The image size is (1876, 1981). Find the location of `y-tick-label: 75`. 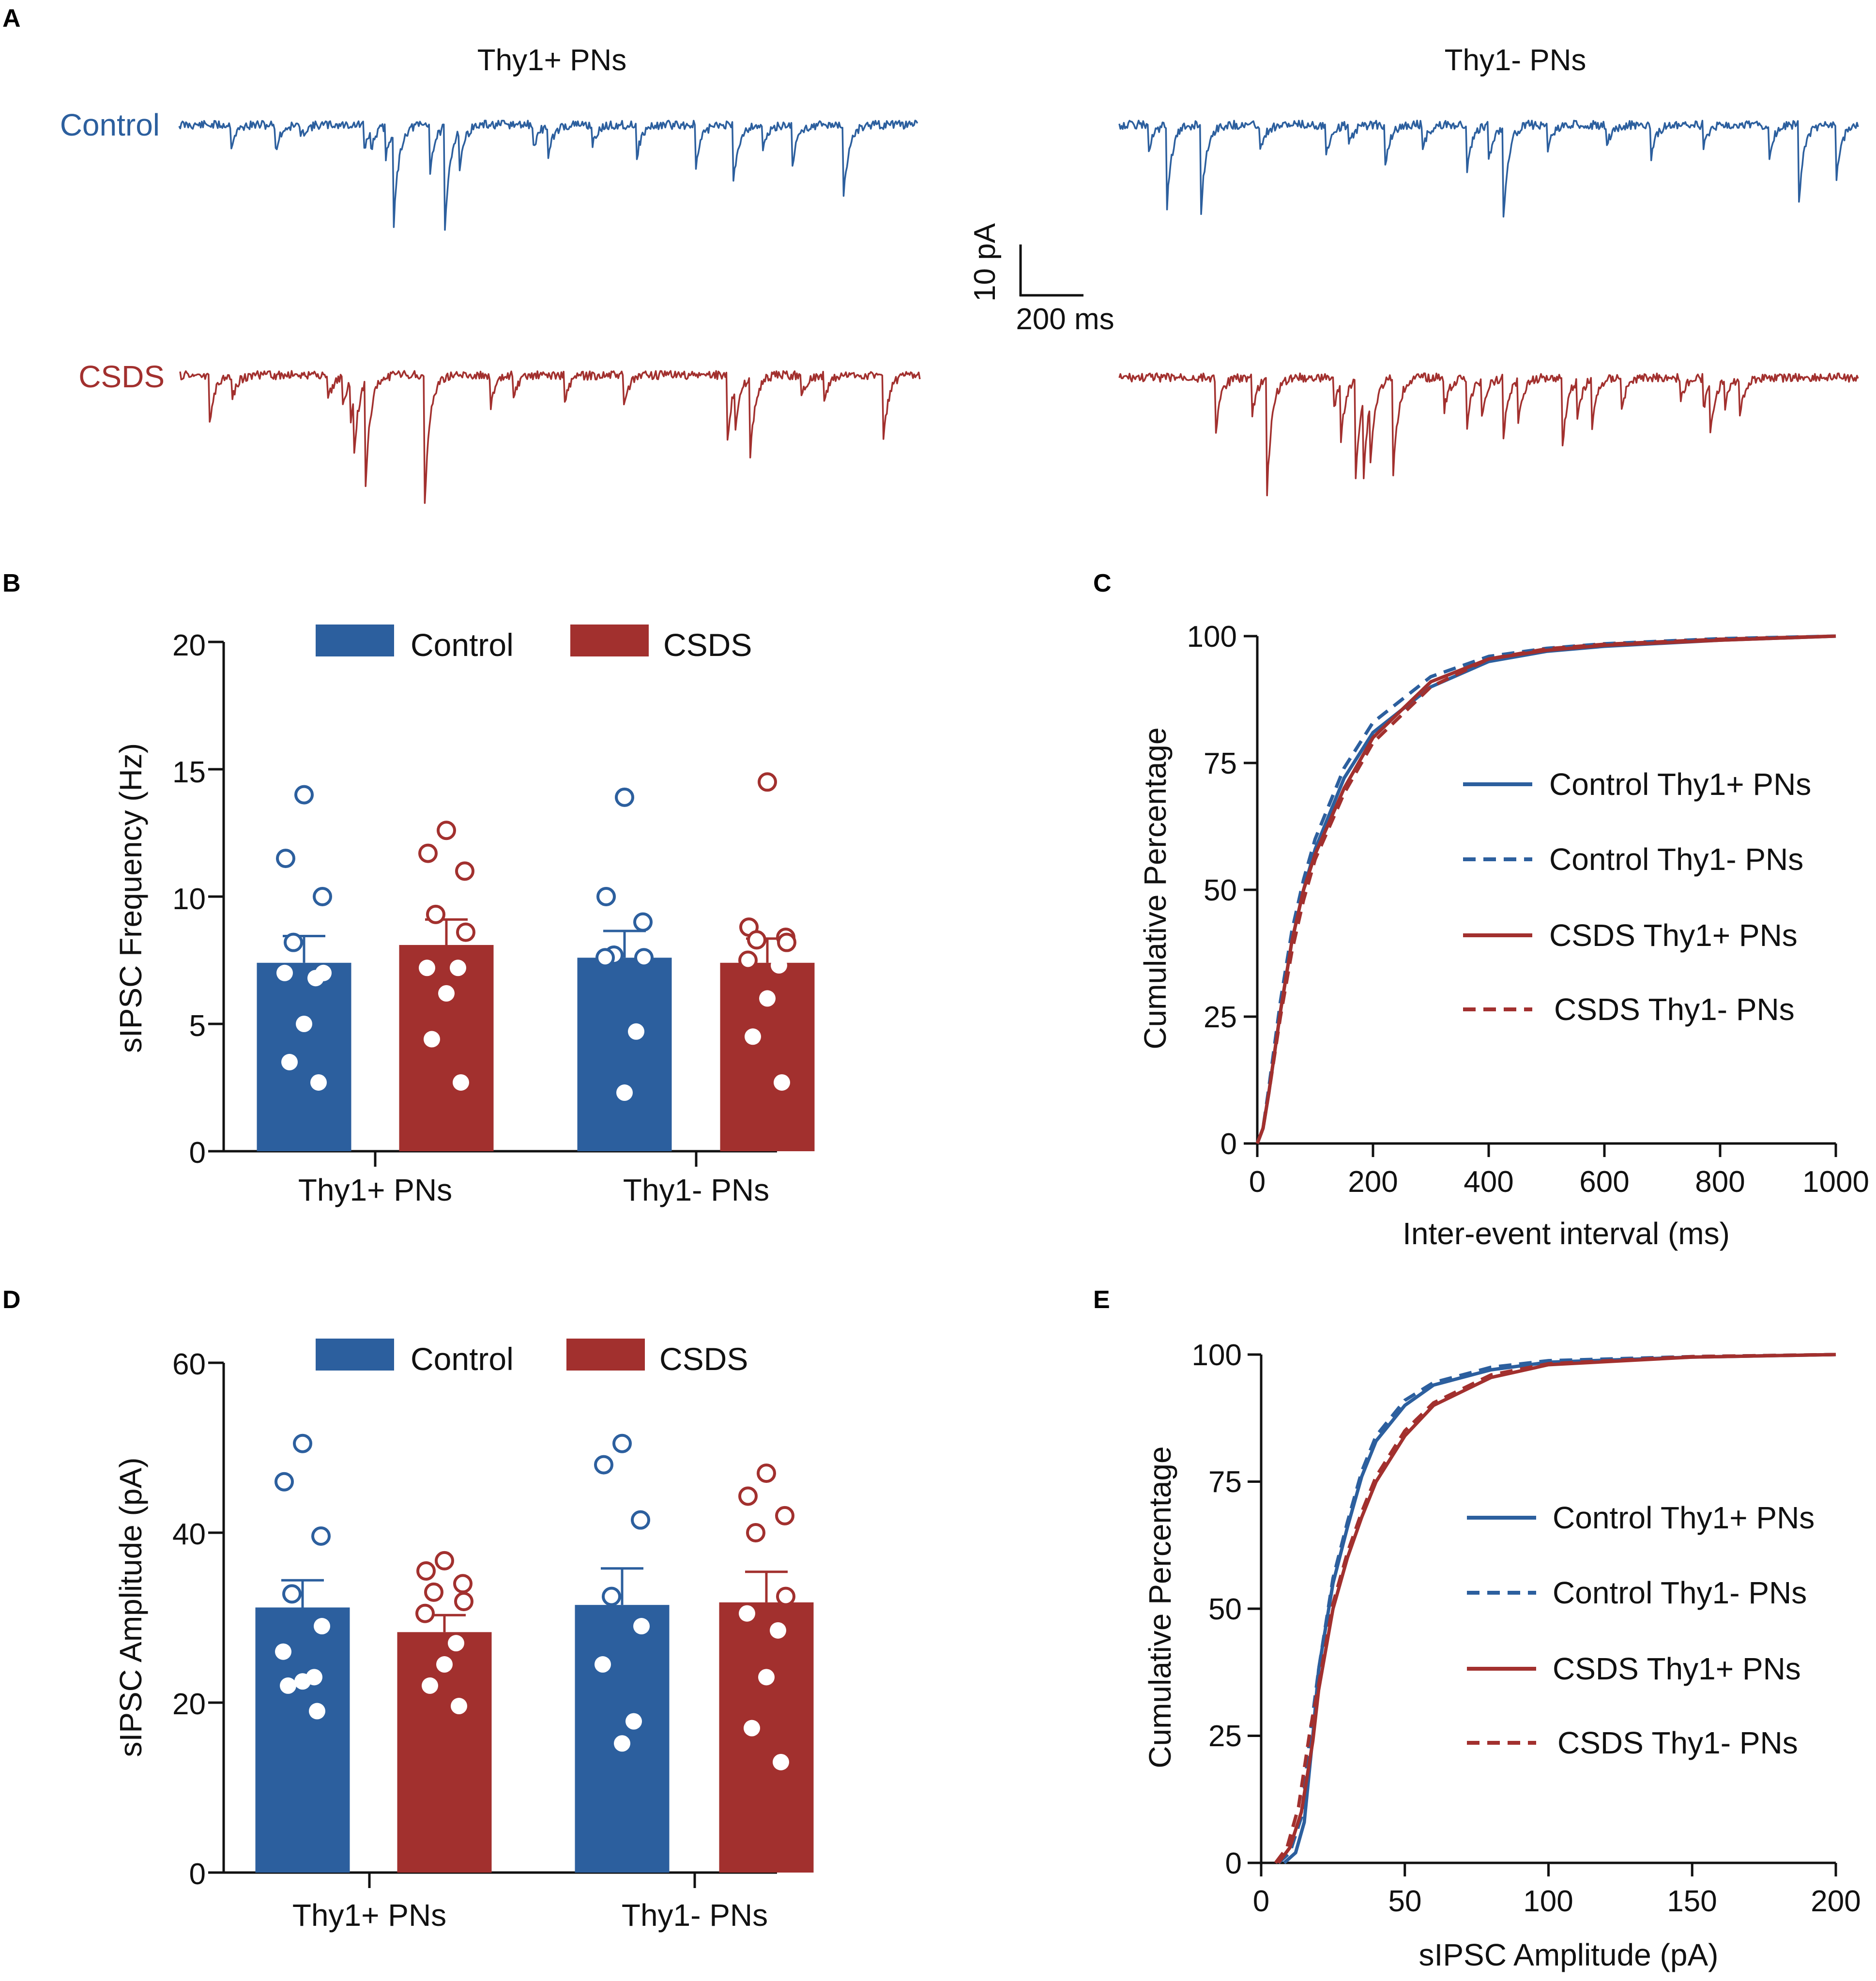

y-tick-label: 75 is located at coordinates (1225, 1482).